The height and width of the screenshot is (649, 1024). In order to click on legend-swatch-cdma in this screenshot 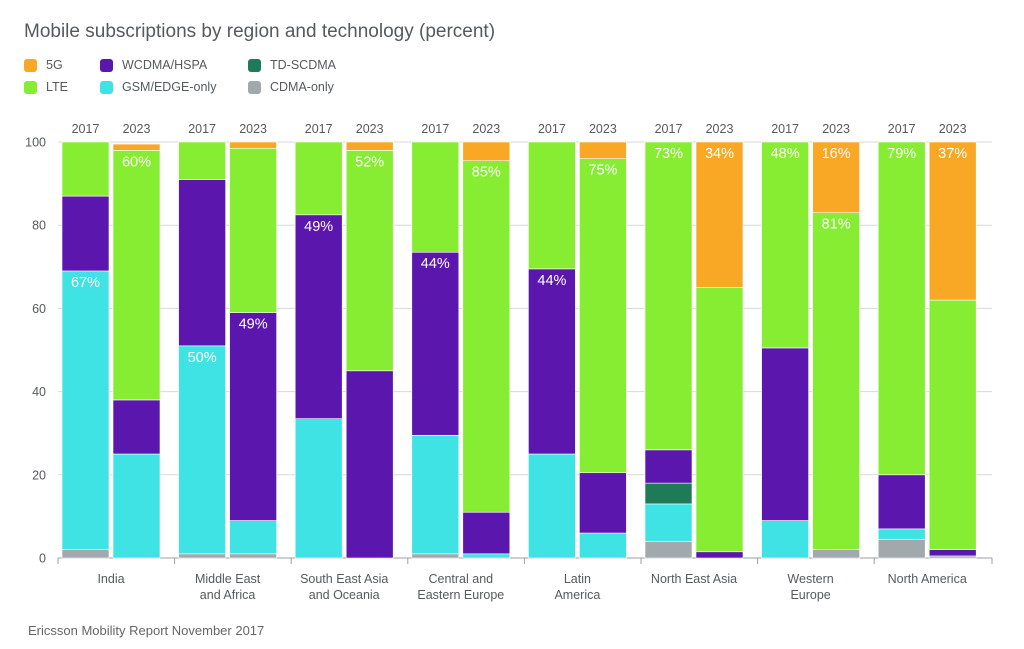, I will do `click(254, 87)`.